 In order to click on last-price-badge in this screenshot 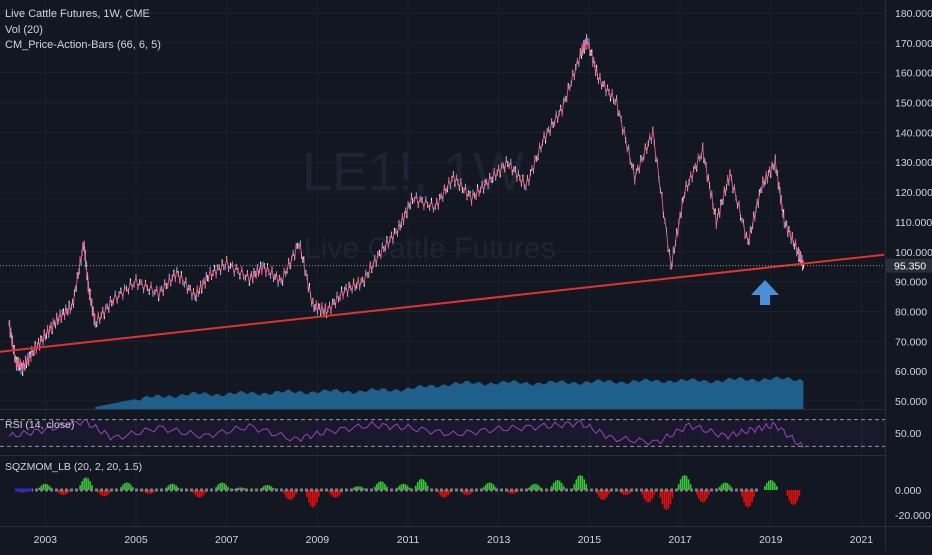, I will do `click(909, 265)`.